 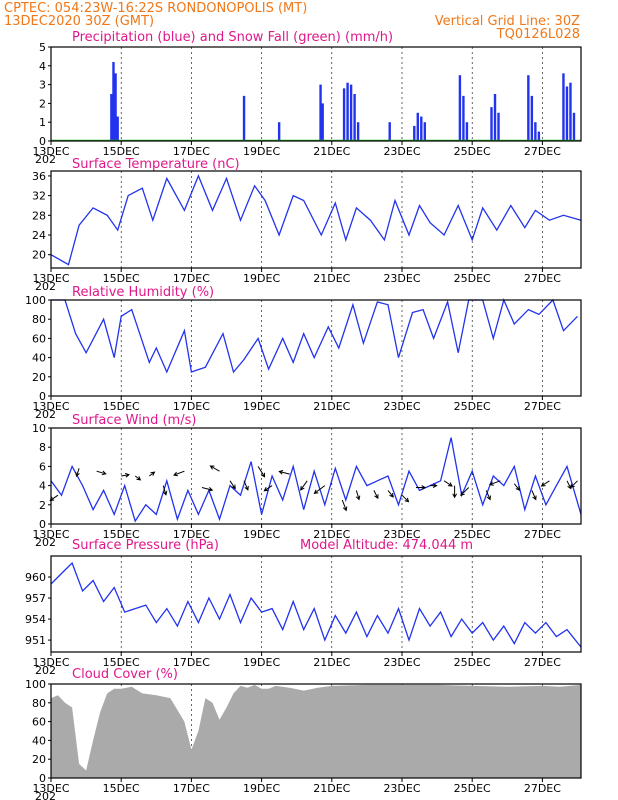 I want to click on wind-ytick-label: 10, so click(x=39, y=428).